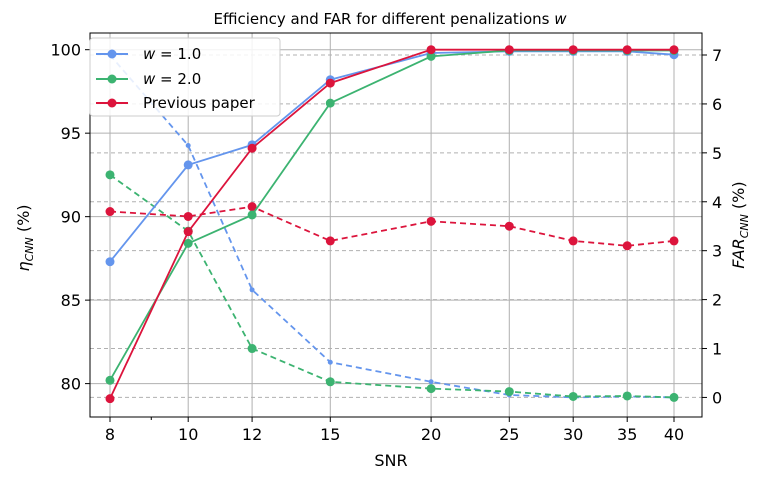 This screenshot has height=478, width=759. I want to click on x-tick-label: 30, so click(573, 434).